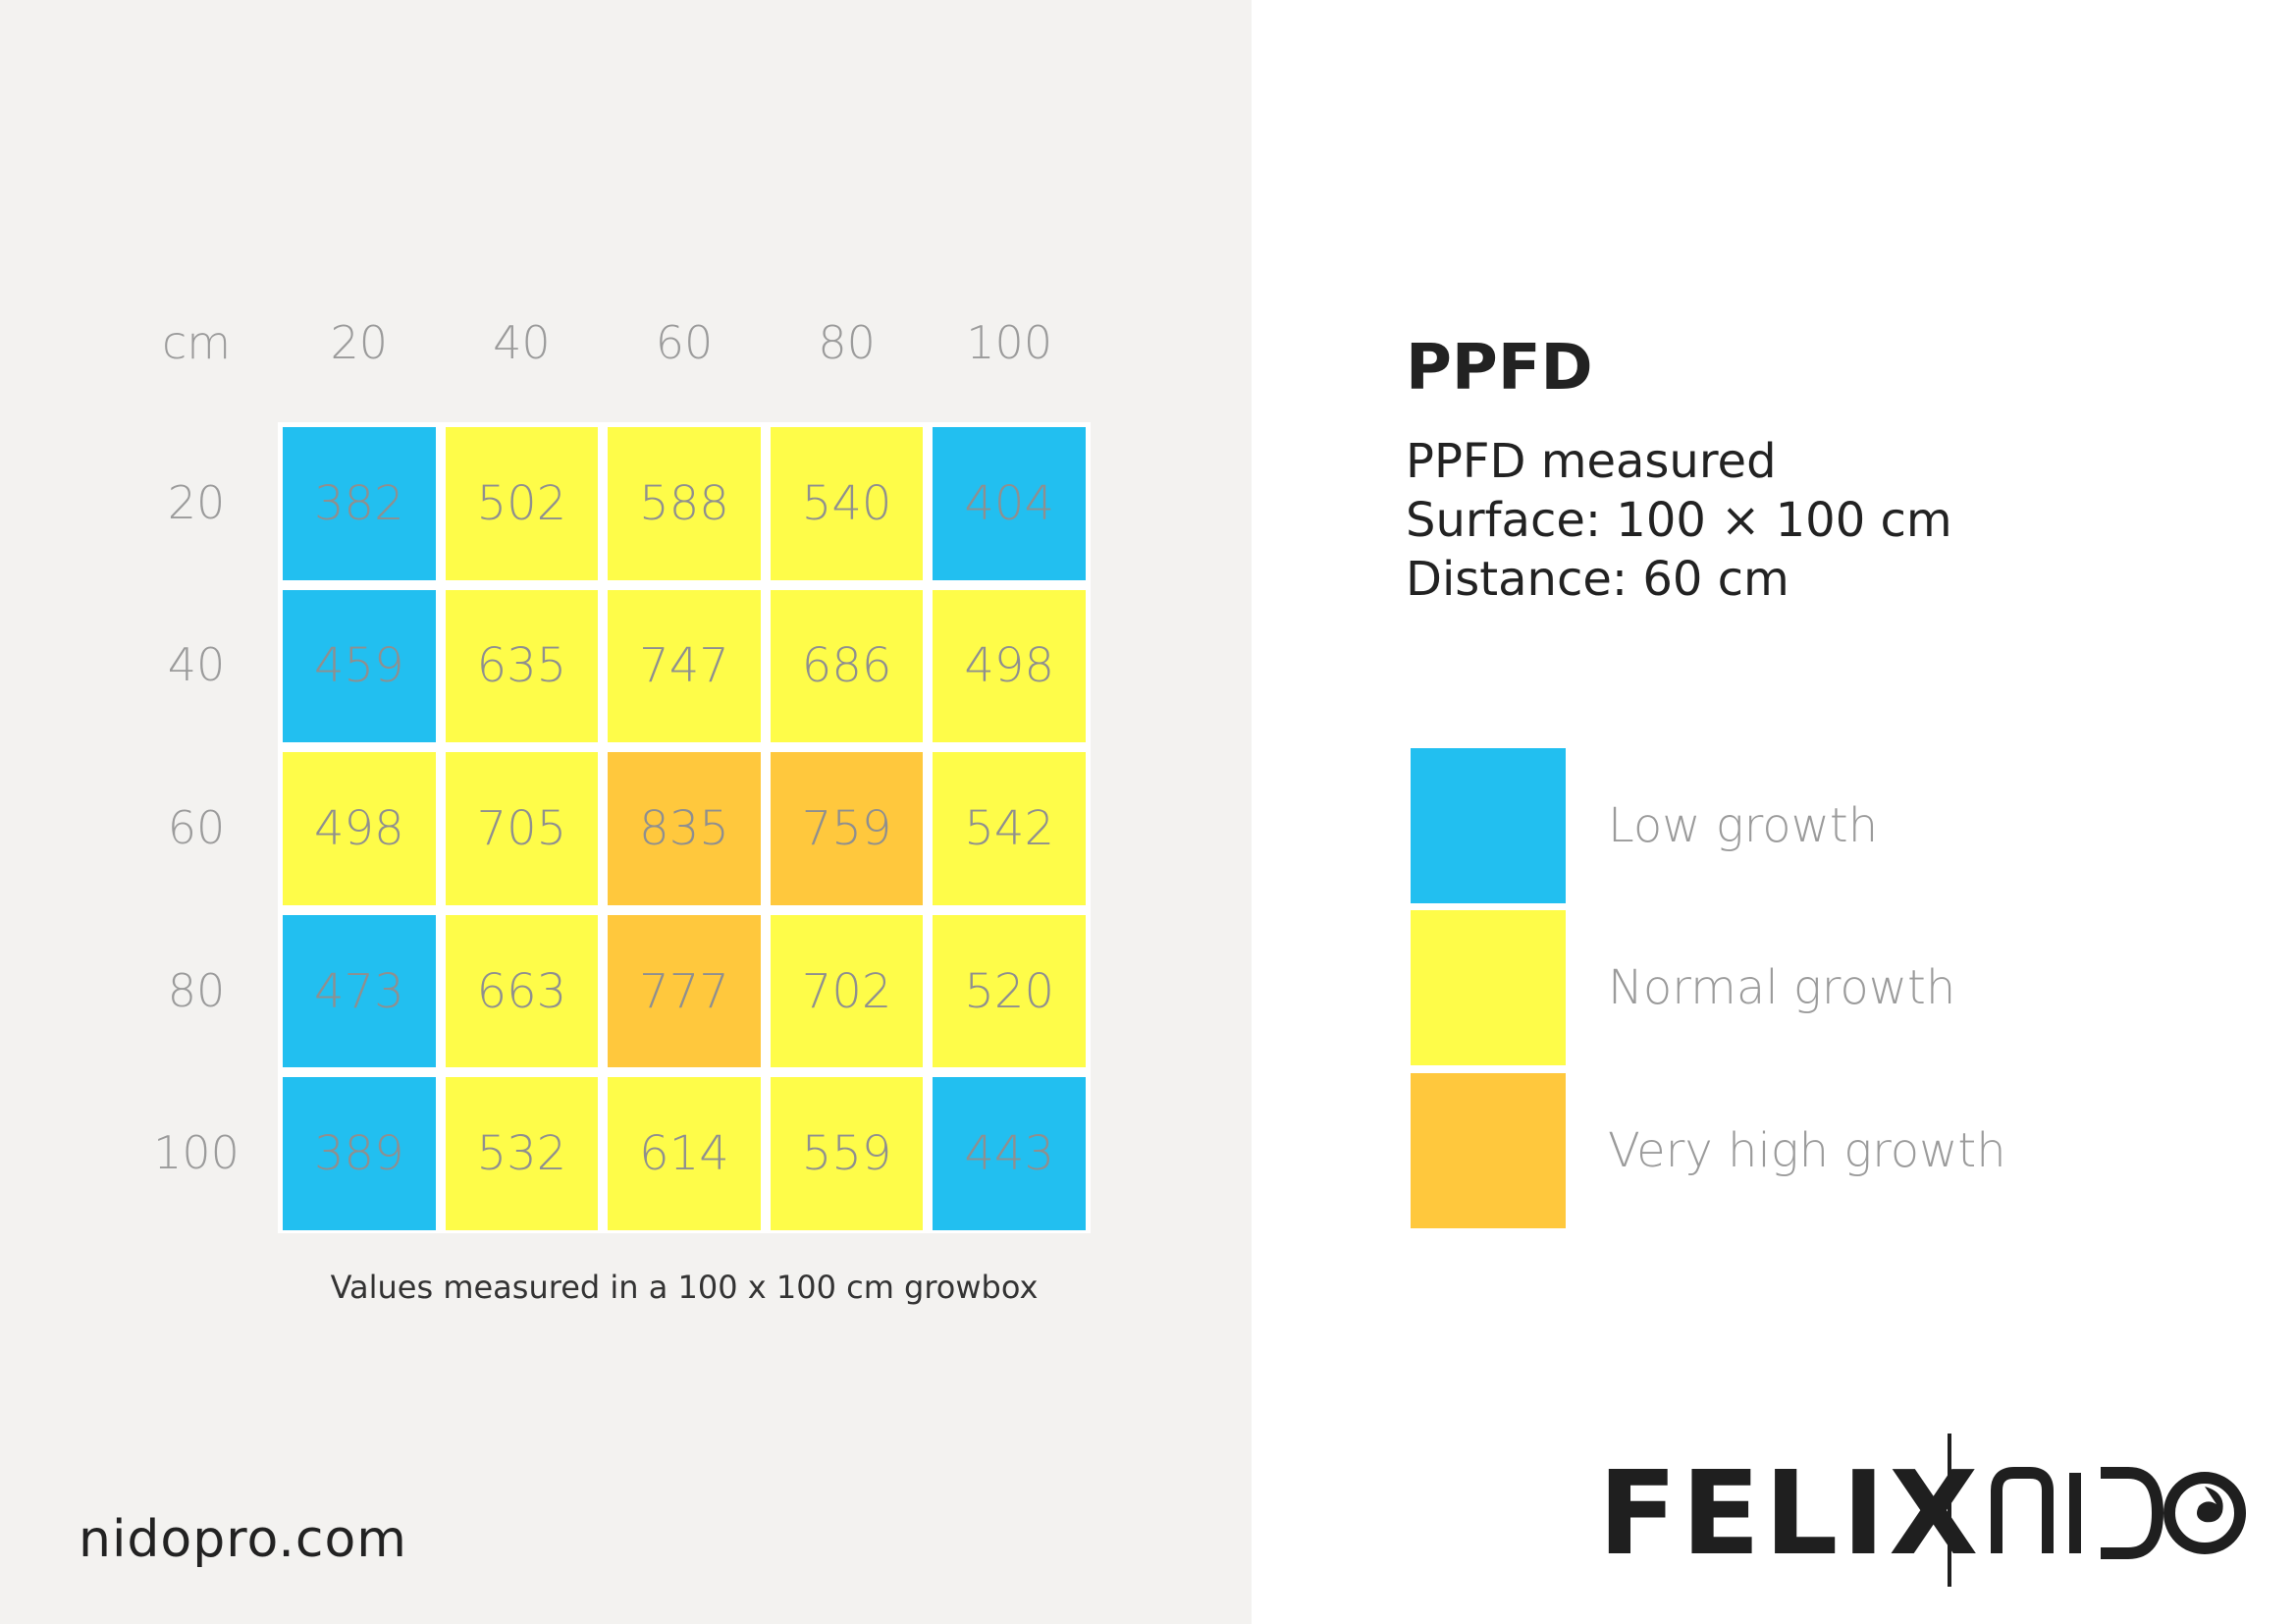  I want to click on axis-unit-label: cm, so click(196, 342).